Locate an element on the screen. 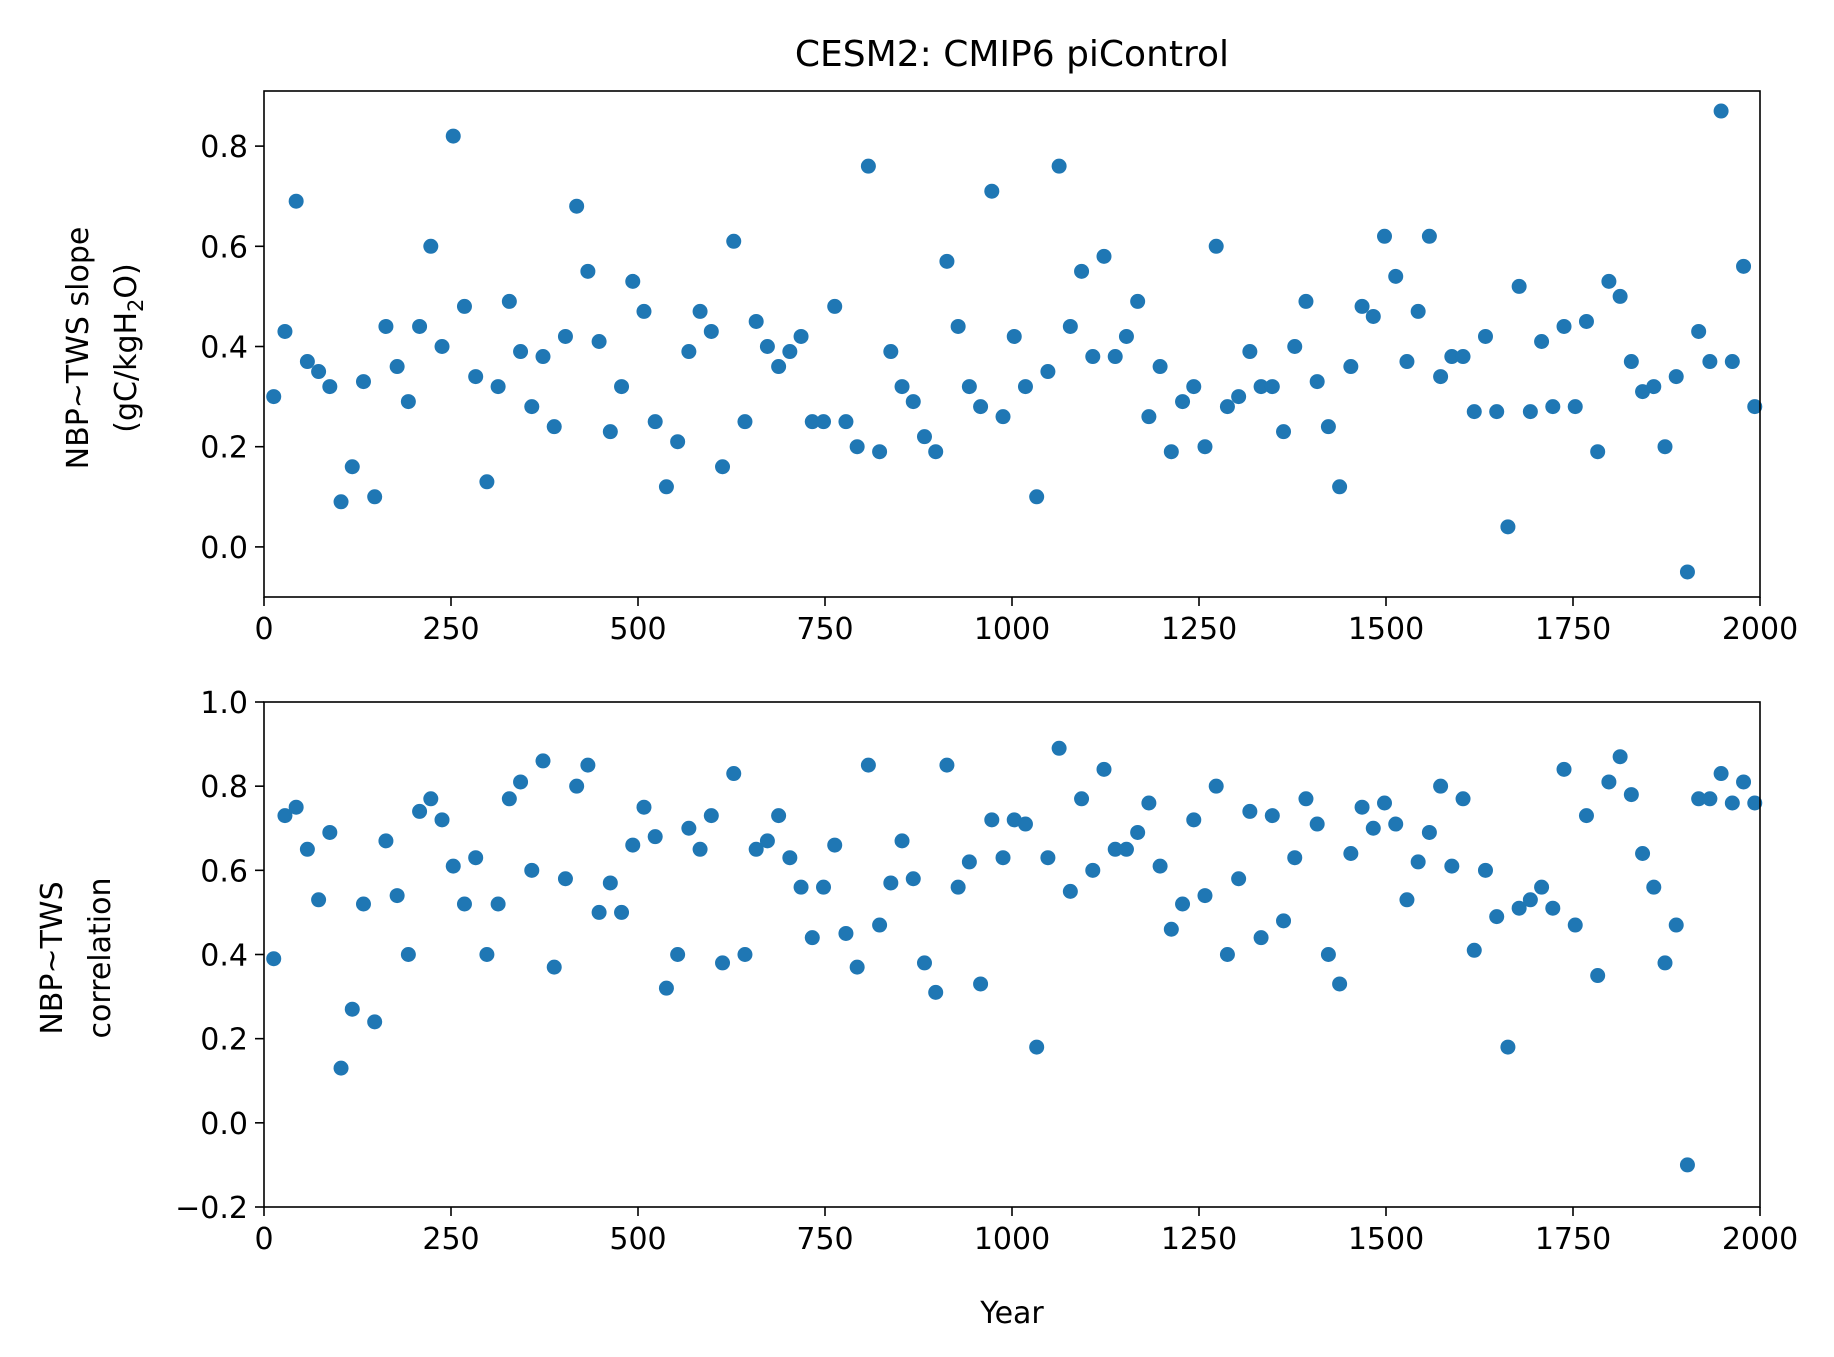 This screenshot has height=1357, width=1834. correlation-ytick-label: 0.8 is located at coordinates (224, 787).